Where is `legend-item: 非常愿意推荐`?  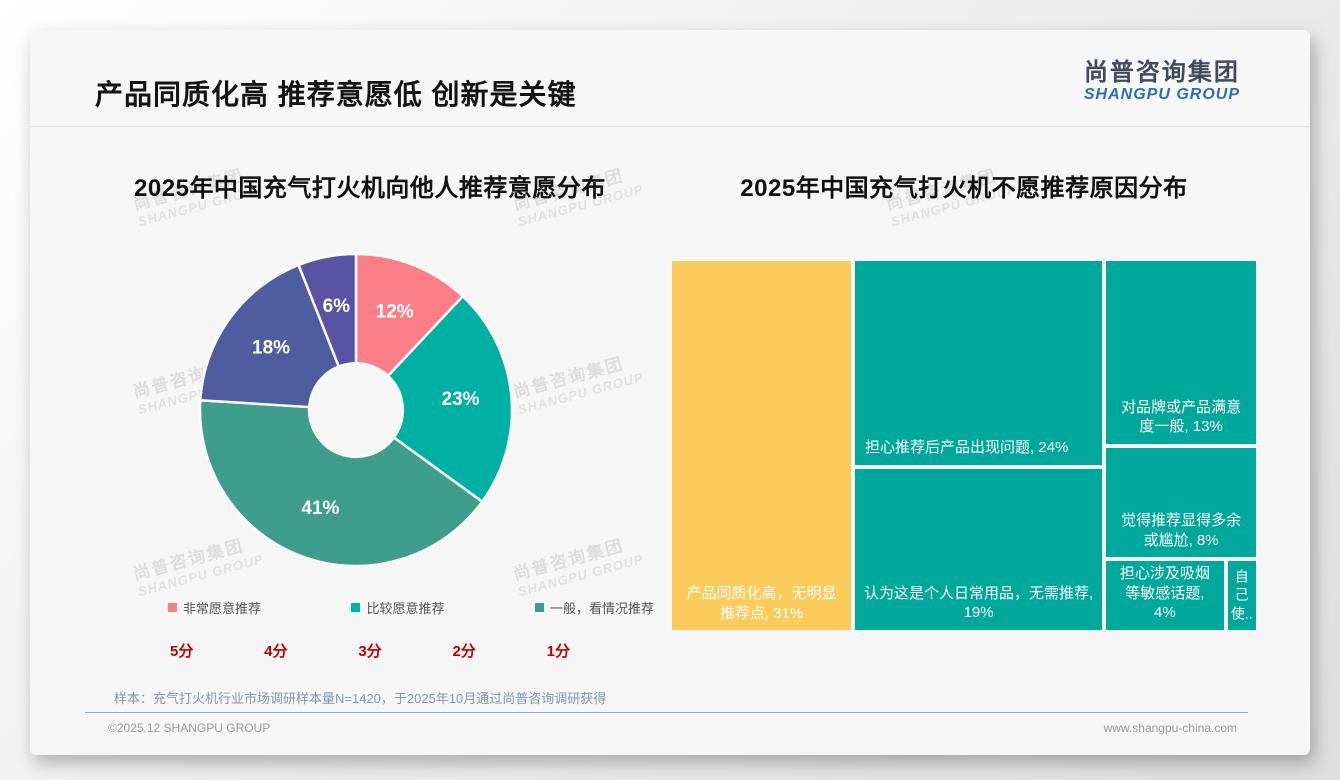
legend-item: 非常愿意推荐 is located at coordinates (214, 607).